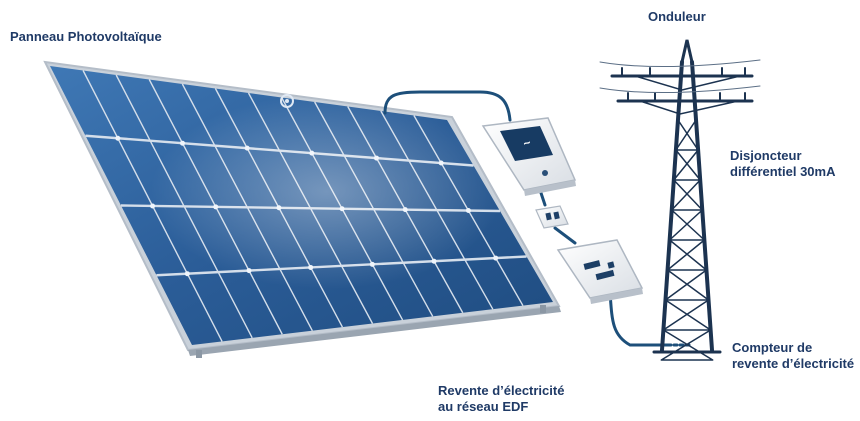  I want to click on label-differential-breaker: Disjoncteur différentiel 30mA, so click(783, 163).